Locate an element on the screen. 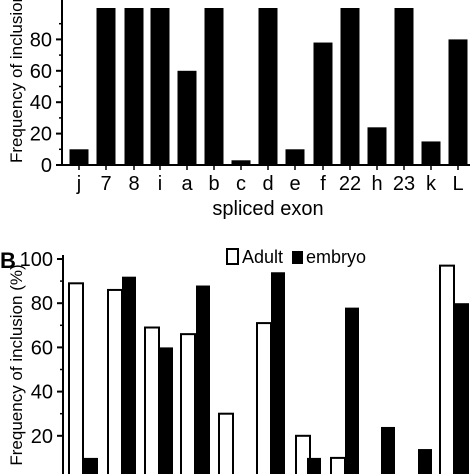 The image size is (474, 474). x-tick-label: b is located at coordinates (213, 184).